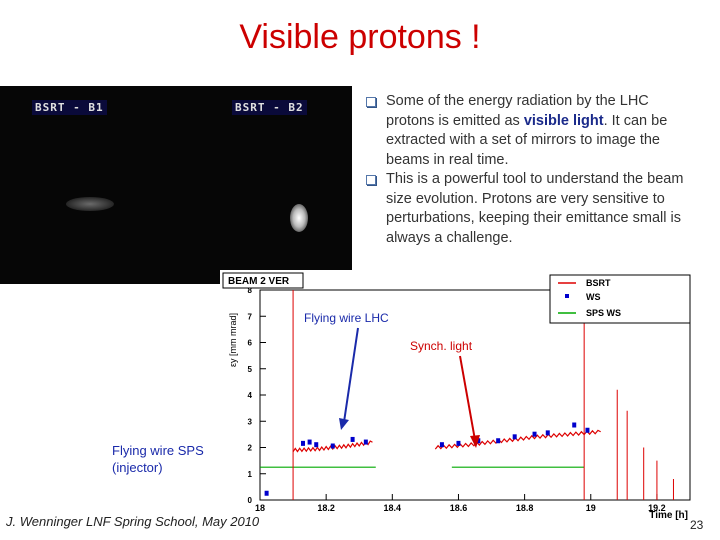 Image resolution: width=720 pixels, height=540 pixels. I want to click on y-tick-label: 6, so click(250, 343).